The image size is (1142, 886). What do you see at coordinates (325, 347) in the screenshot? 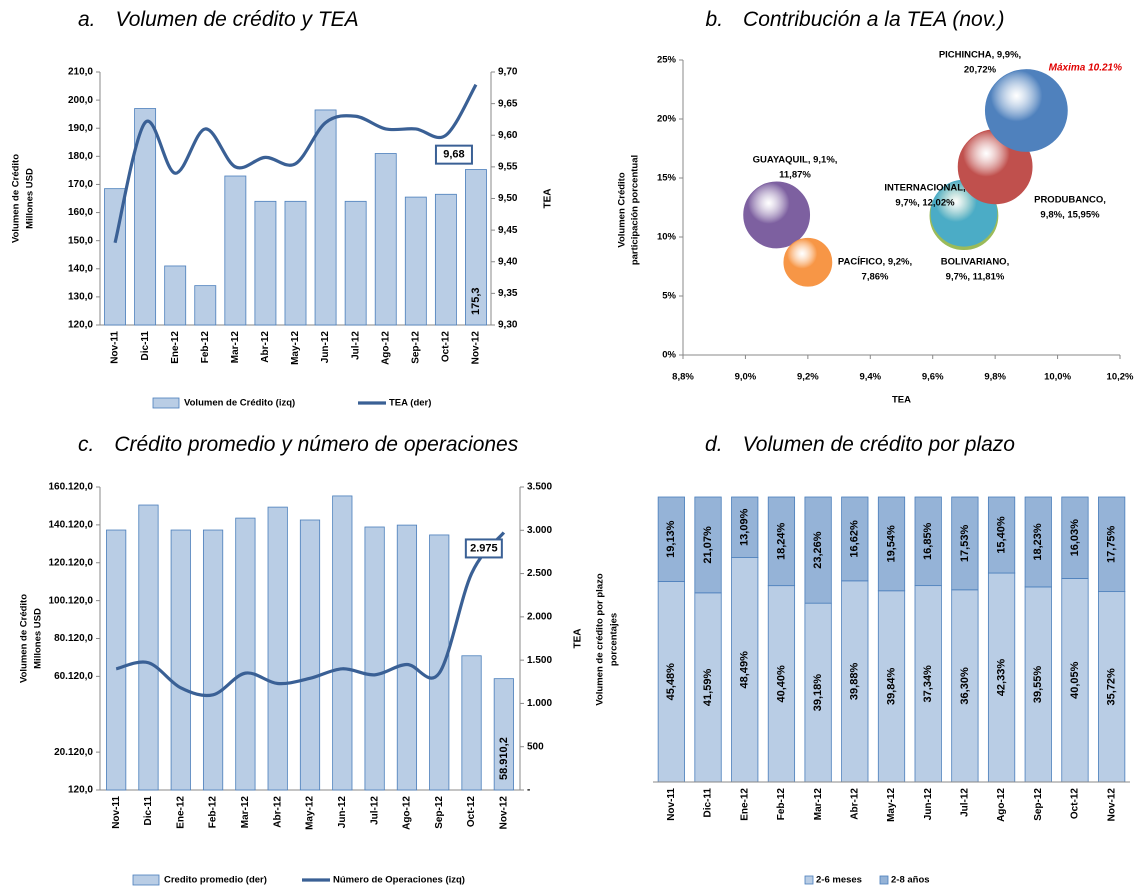
I see `x-tick-label: Jun-12` at bounding box center [325, 347].